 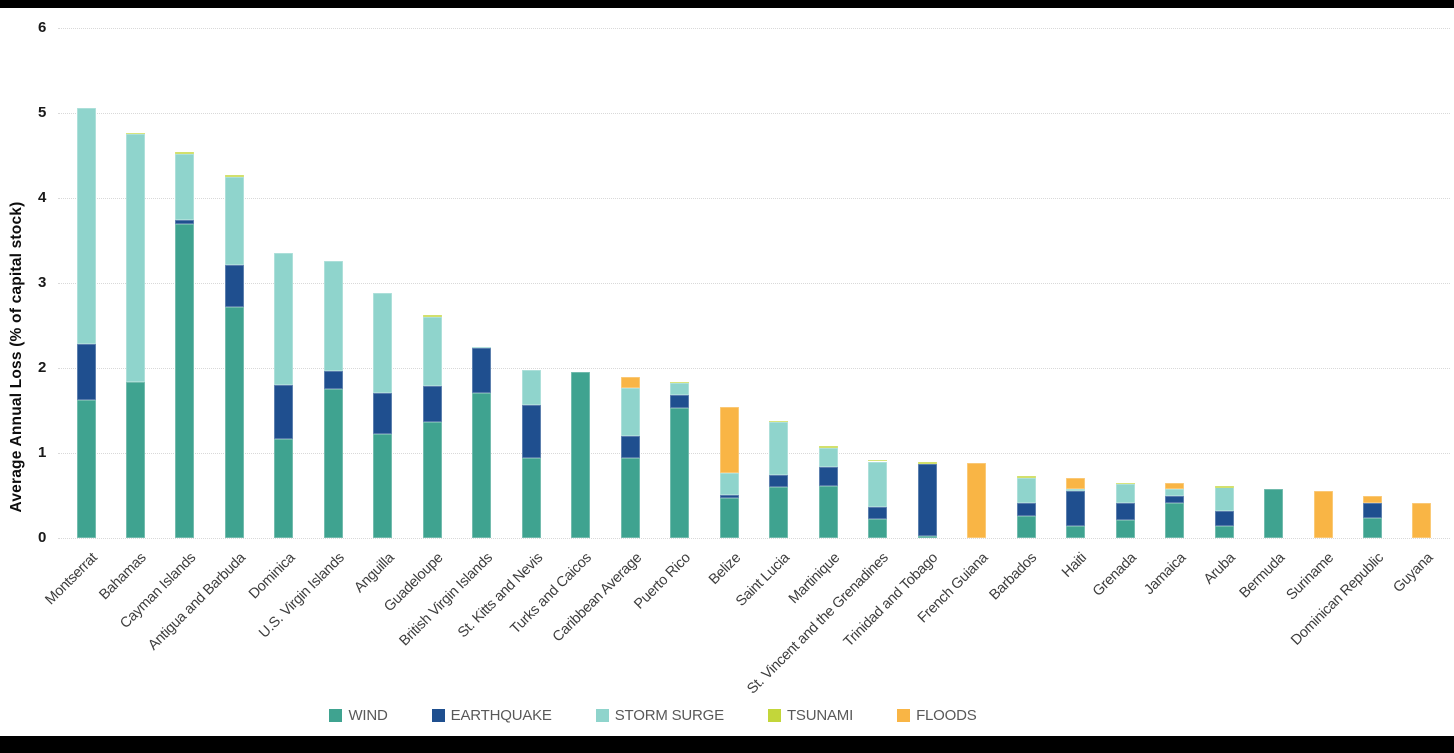 What do you see at coordinates (41, 197) in the screenshot?
I see `y-tick-label-4: 4` at bounding box center [41, 197].